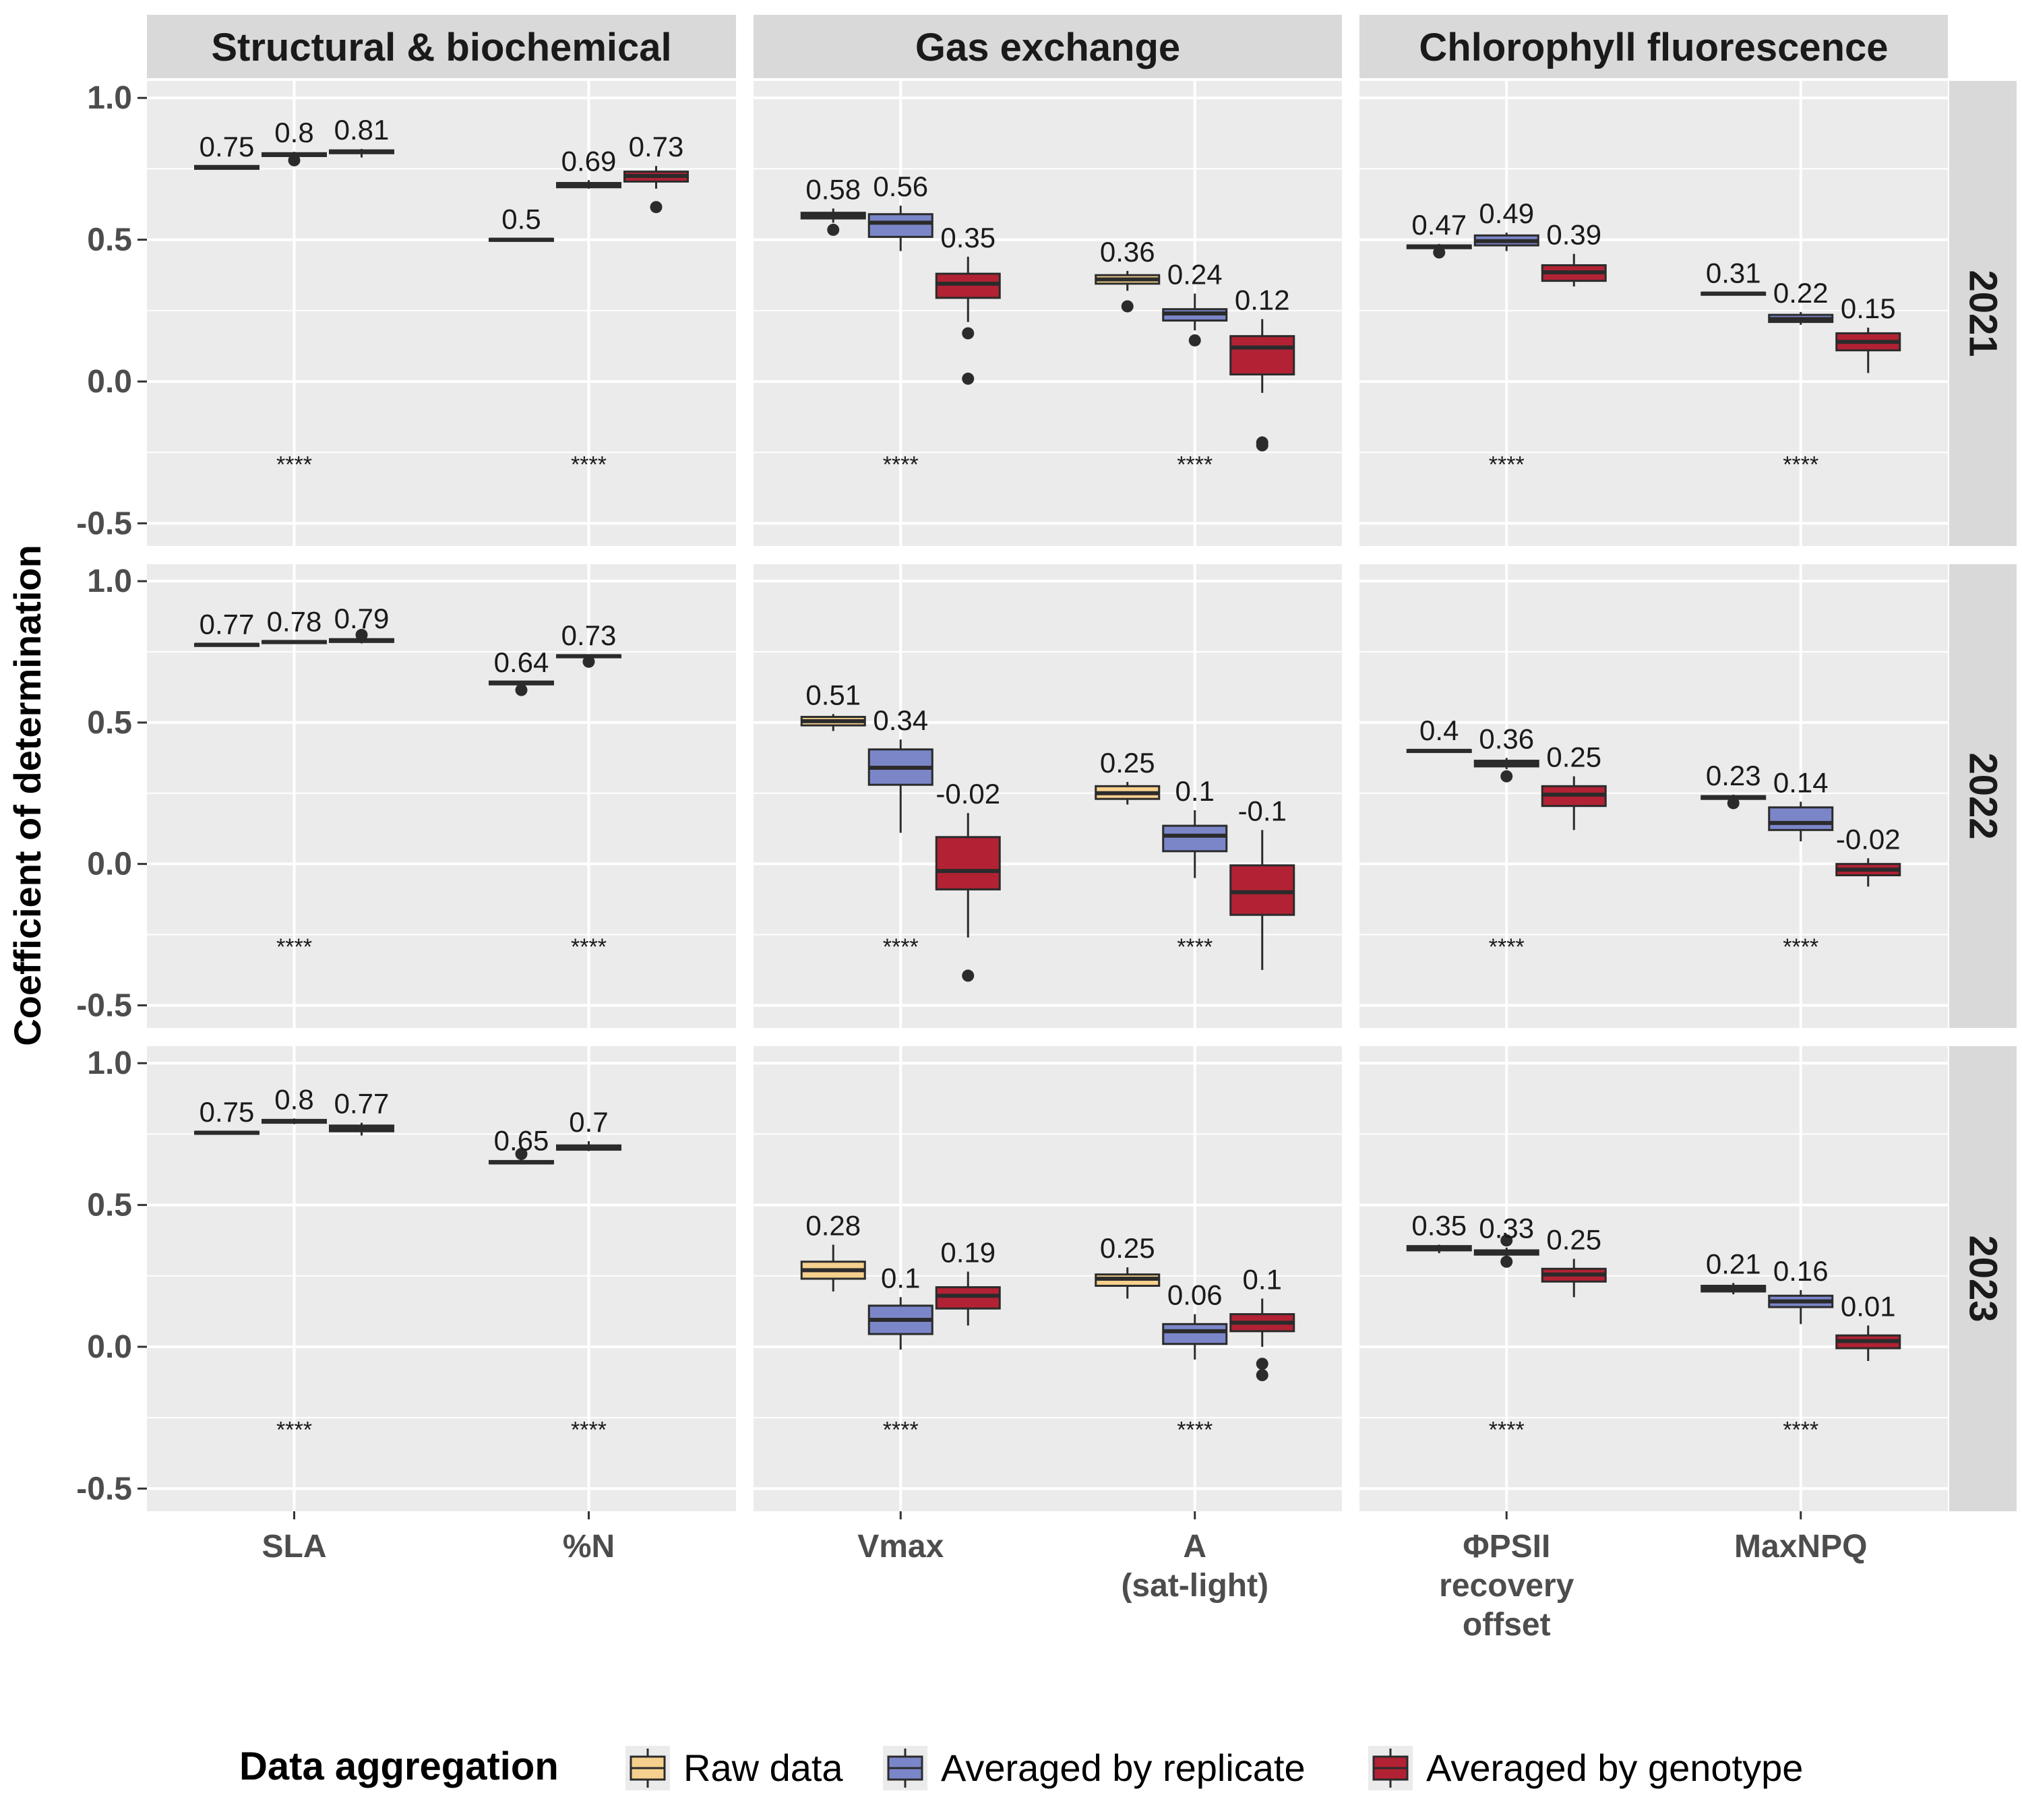 The image size is (2022, 1820). Describe the element at coordinates (900, 1547) in the screenshot. I see `x-tick-label: Vmax` at that location.